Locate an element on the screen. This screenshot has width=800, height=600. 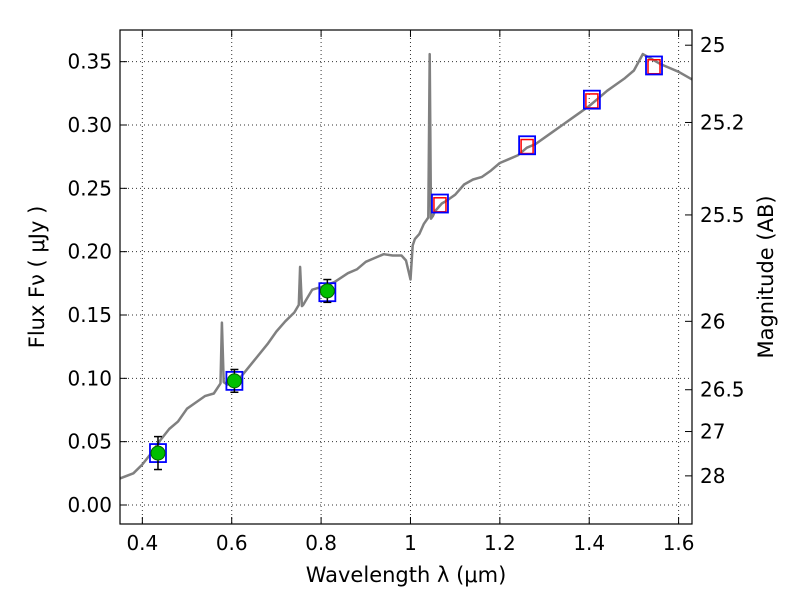
x-axis-title: Wavelength λ (μm) is located at coordinates (406, 575).